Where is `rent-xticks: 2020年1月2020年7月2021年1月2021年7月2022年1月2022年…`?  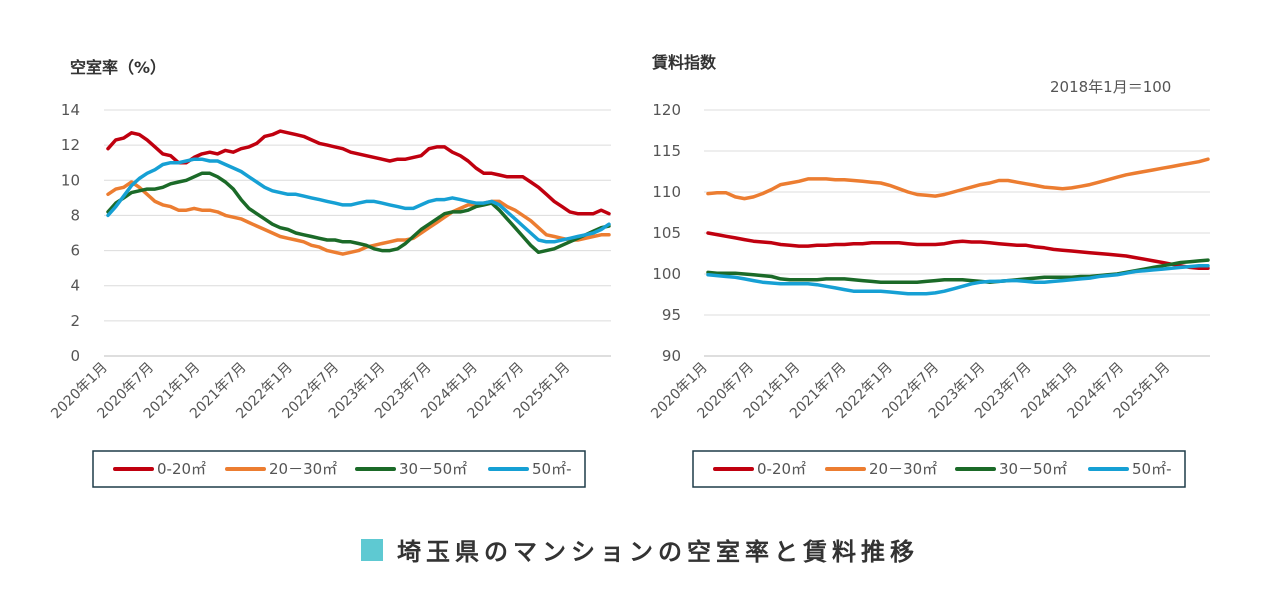 rent-xticks: 2020年1月2020年7月2021年1月2021年7月2022年1月2022年… is located at coordinates (910, 391).